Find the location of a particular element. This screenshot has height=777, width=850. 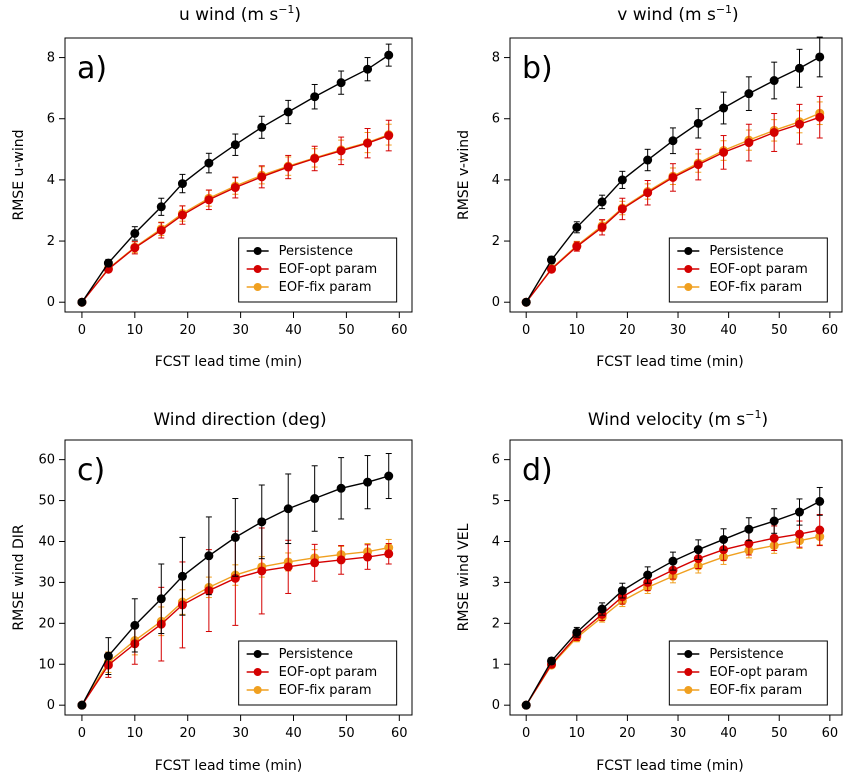

legend: Persistence EOF-opt param EOF-fix param is located at coordinates (748, 673).